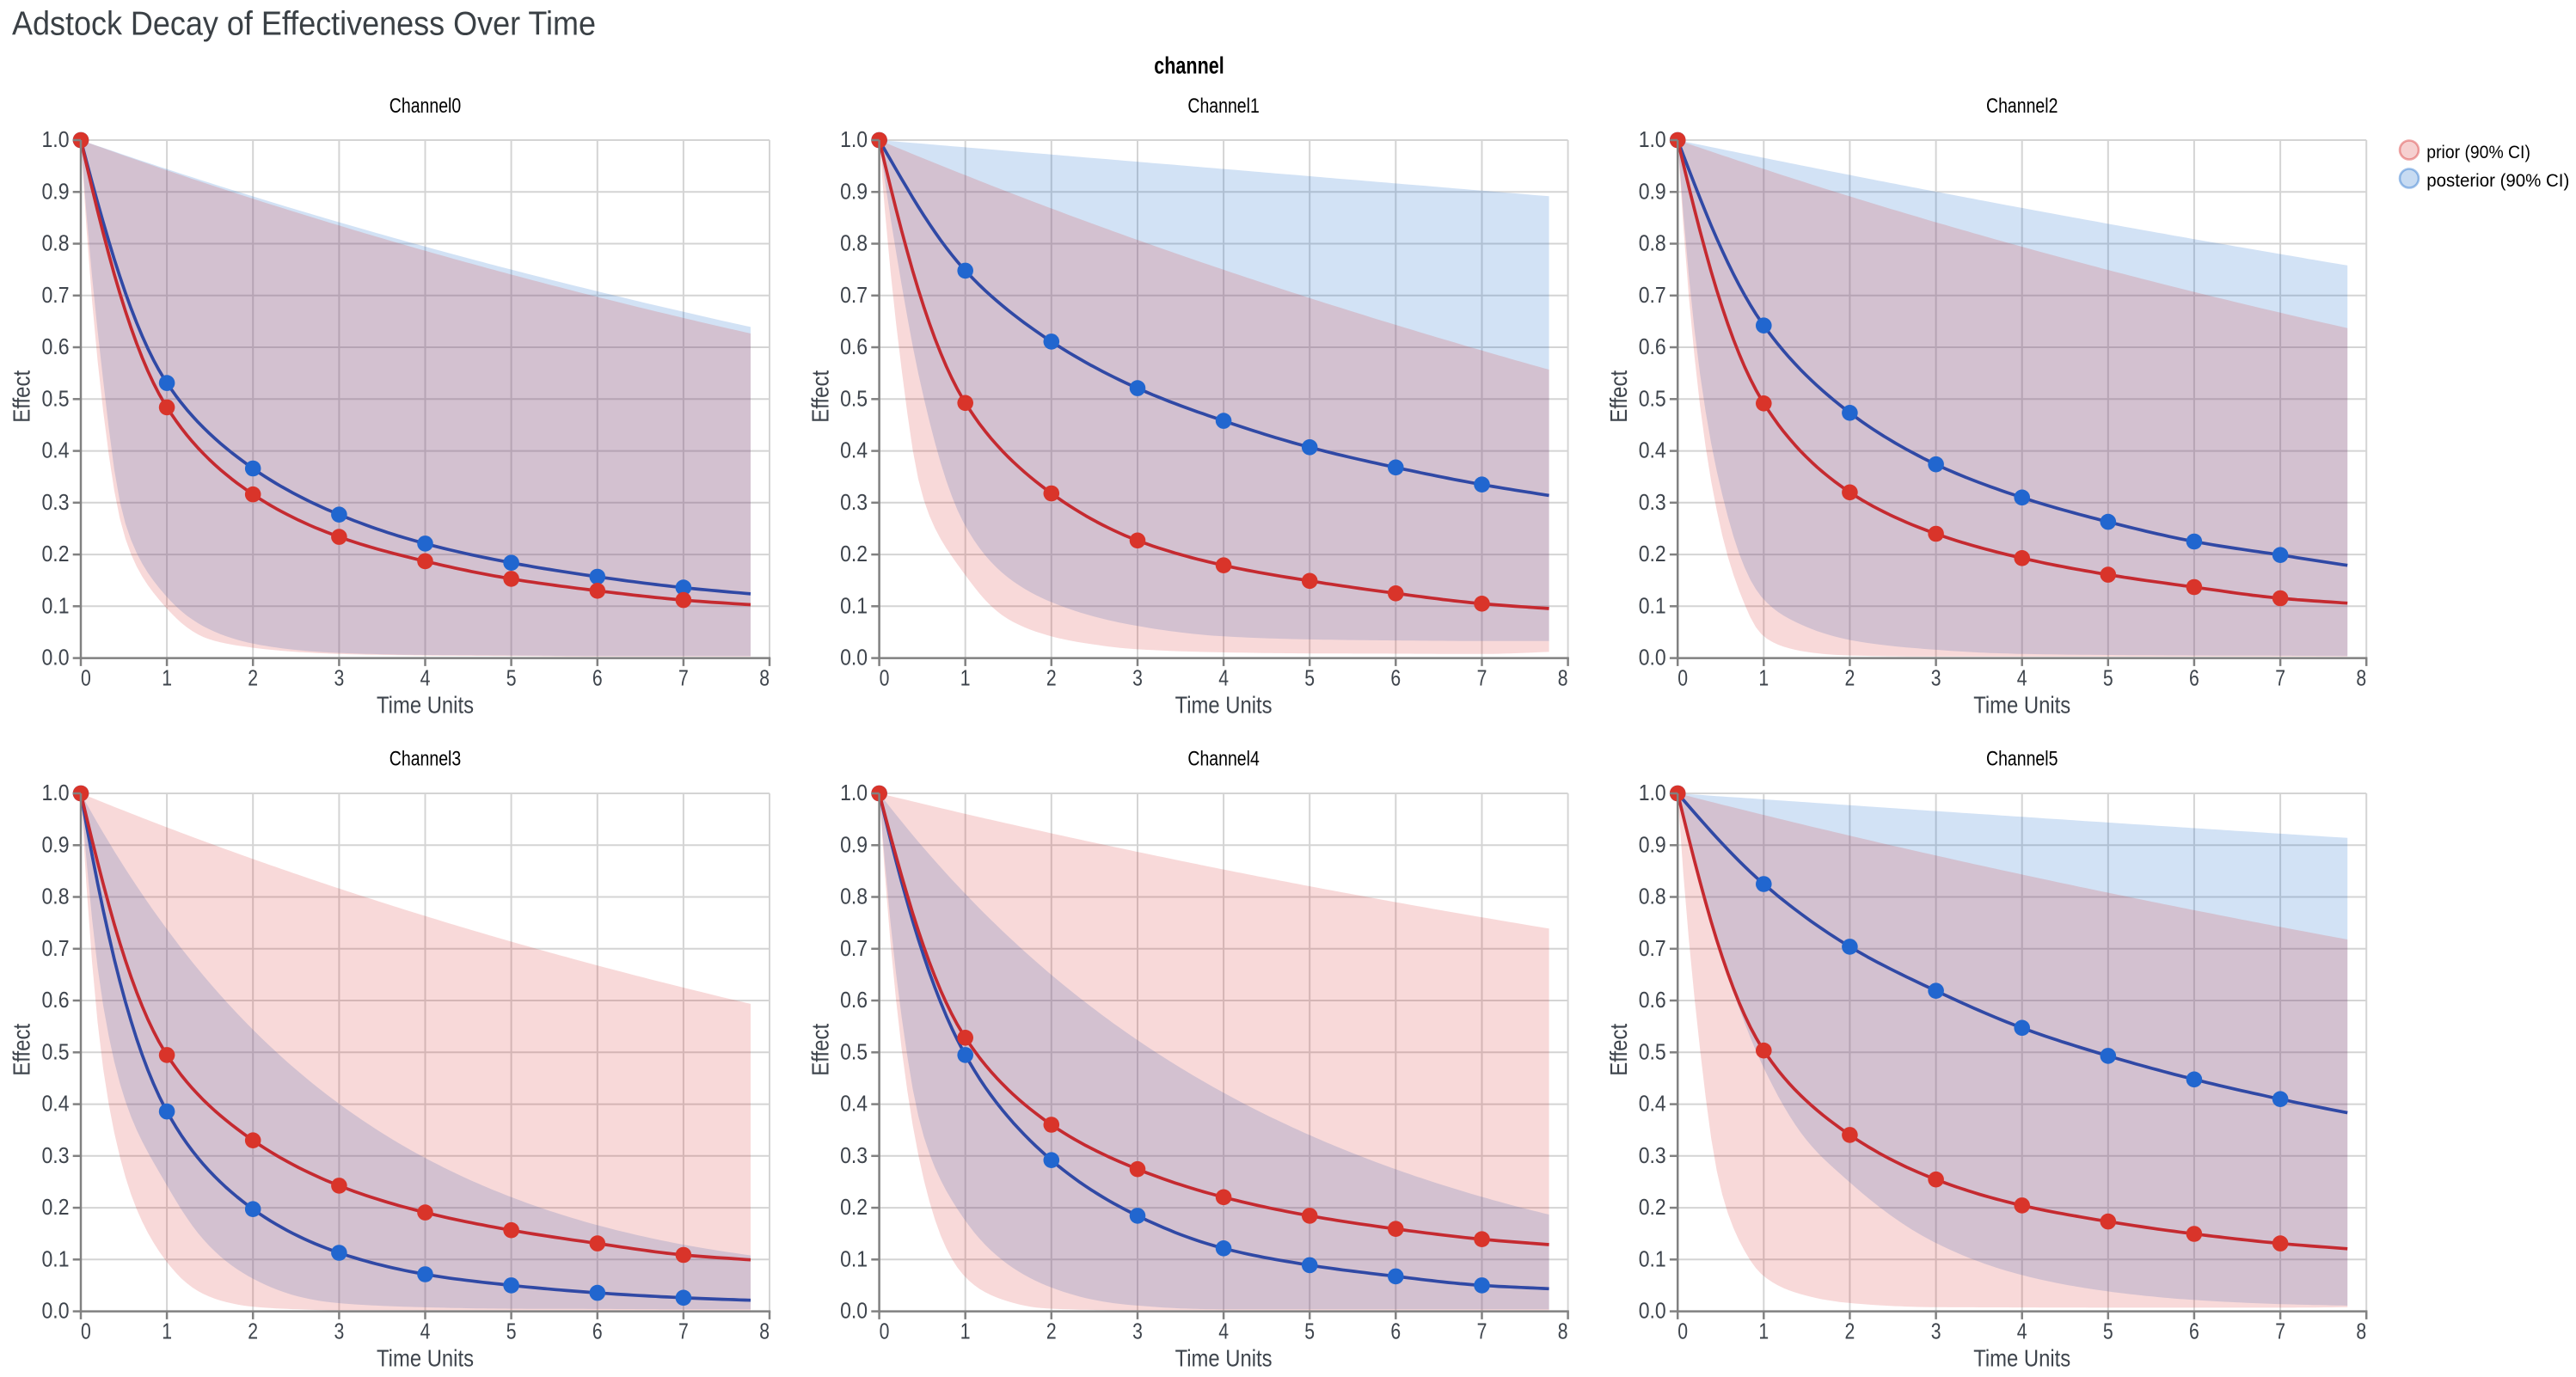 This screenshot has height=1377, width=2576. I want to click on svg-text: prior (90% CI), so click(2478, 153).